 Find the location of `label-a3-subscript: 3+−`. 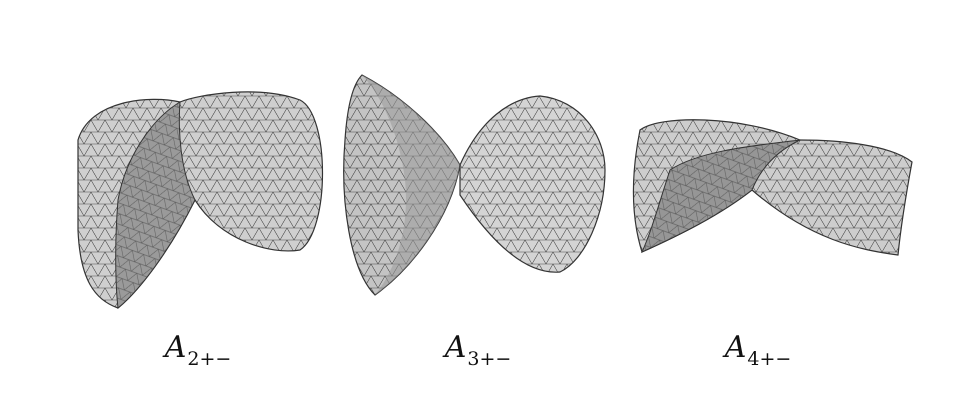

label-a3-subscript: 3+− is located at coordinates (489, 359).